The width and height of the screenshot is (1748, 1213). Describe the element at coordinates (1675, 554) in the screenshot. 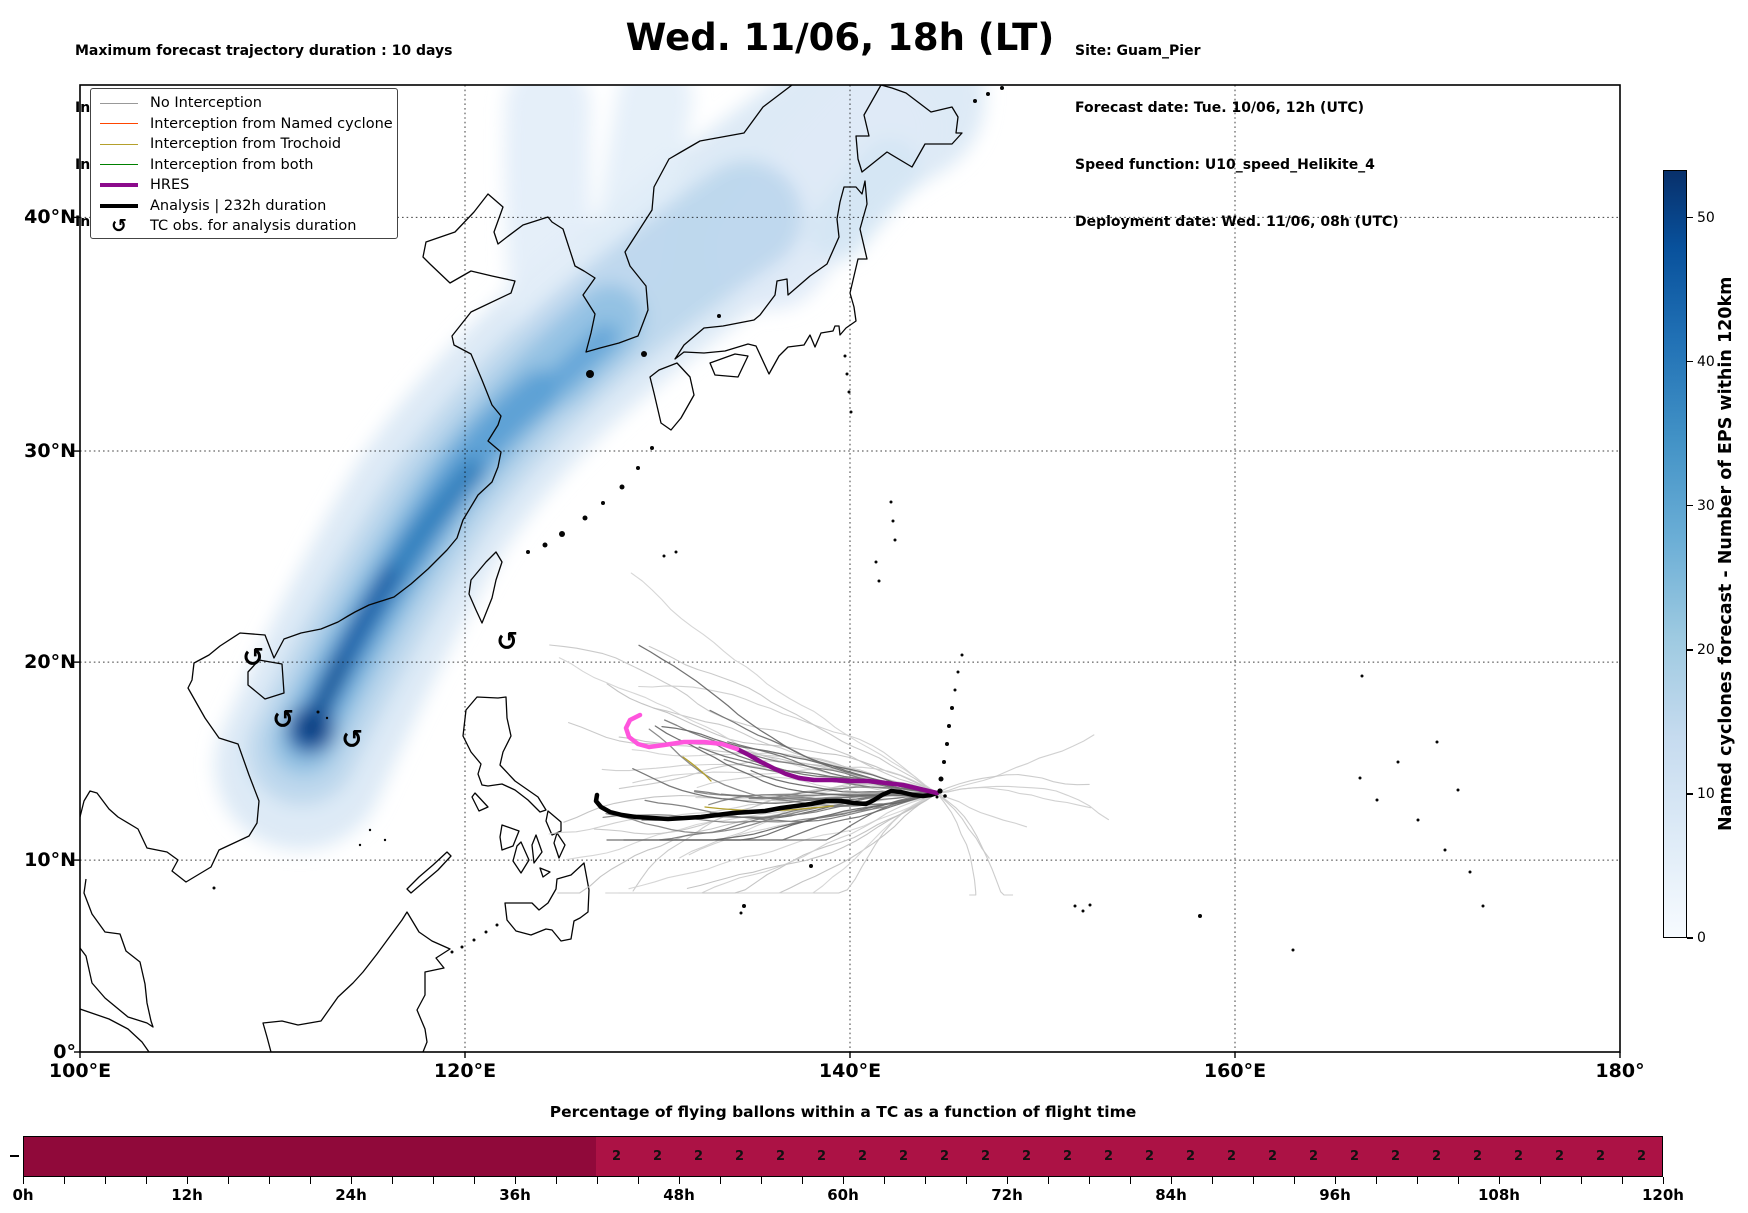

I see `colorbar-gradient` at that location.